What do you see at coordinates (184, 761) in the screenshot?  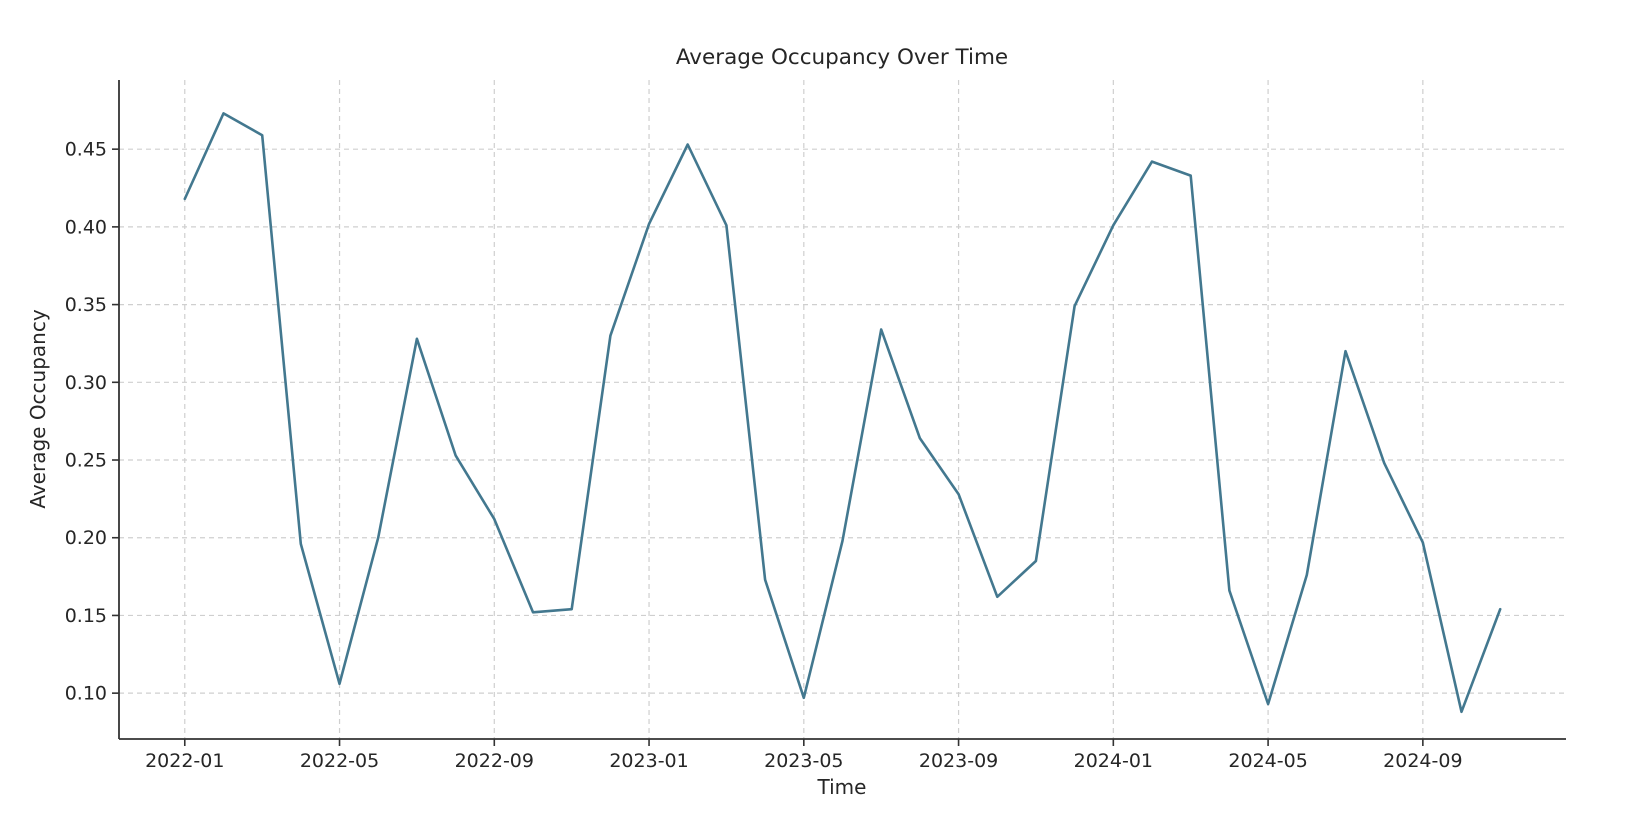 I see `x-tick-label: 2022-01` at bounding box center [184, 761].